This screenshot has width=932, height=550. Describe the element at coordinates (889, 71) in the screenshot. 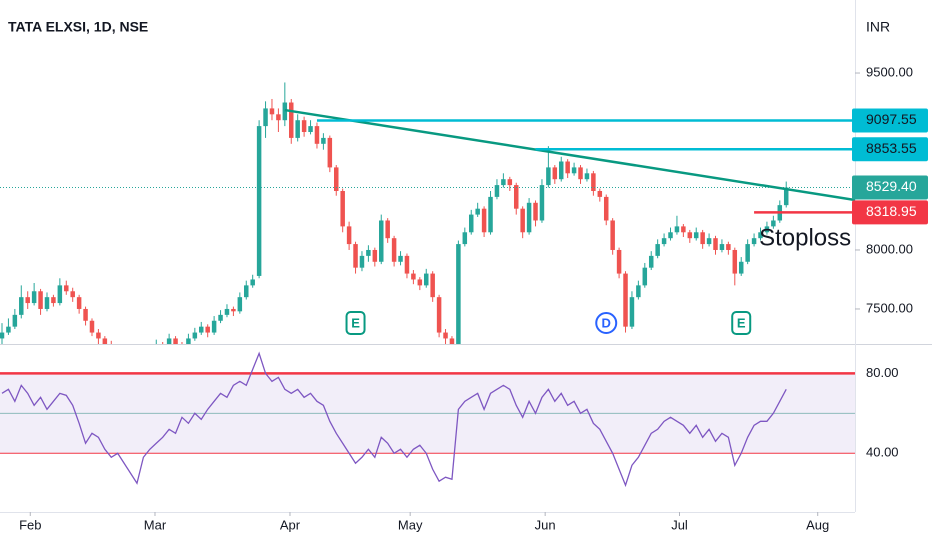

I see `y-tick-label: 9500.00` at that location.